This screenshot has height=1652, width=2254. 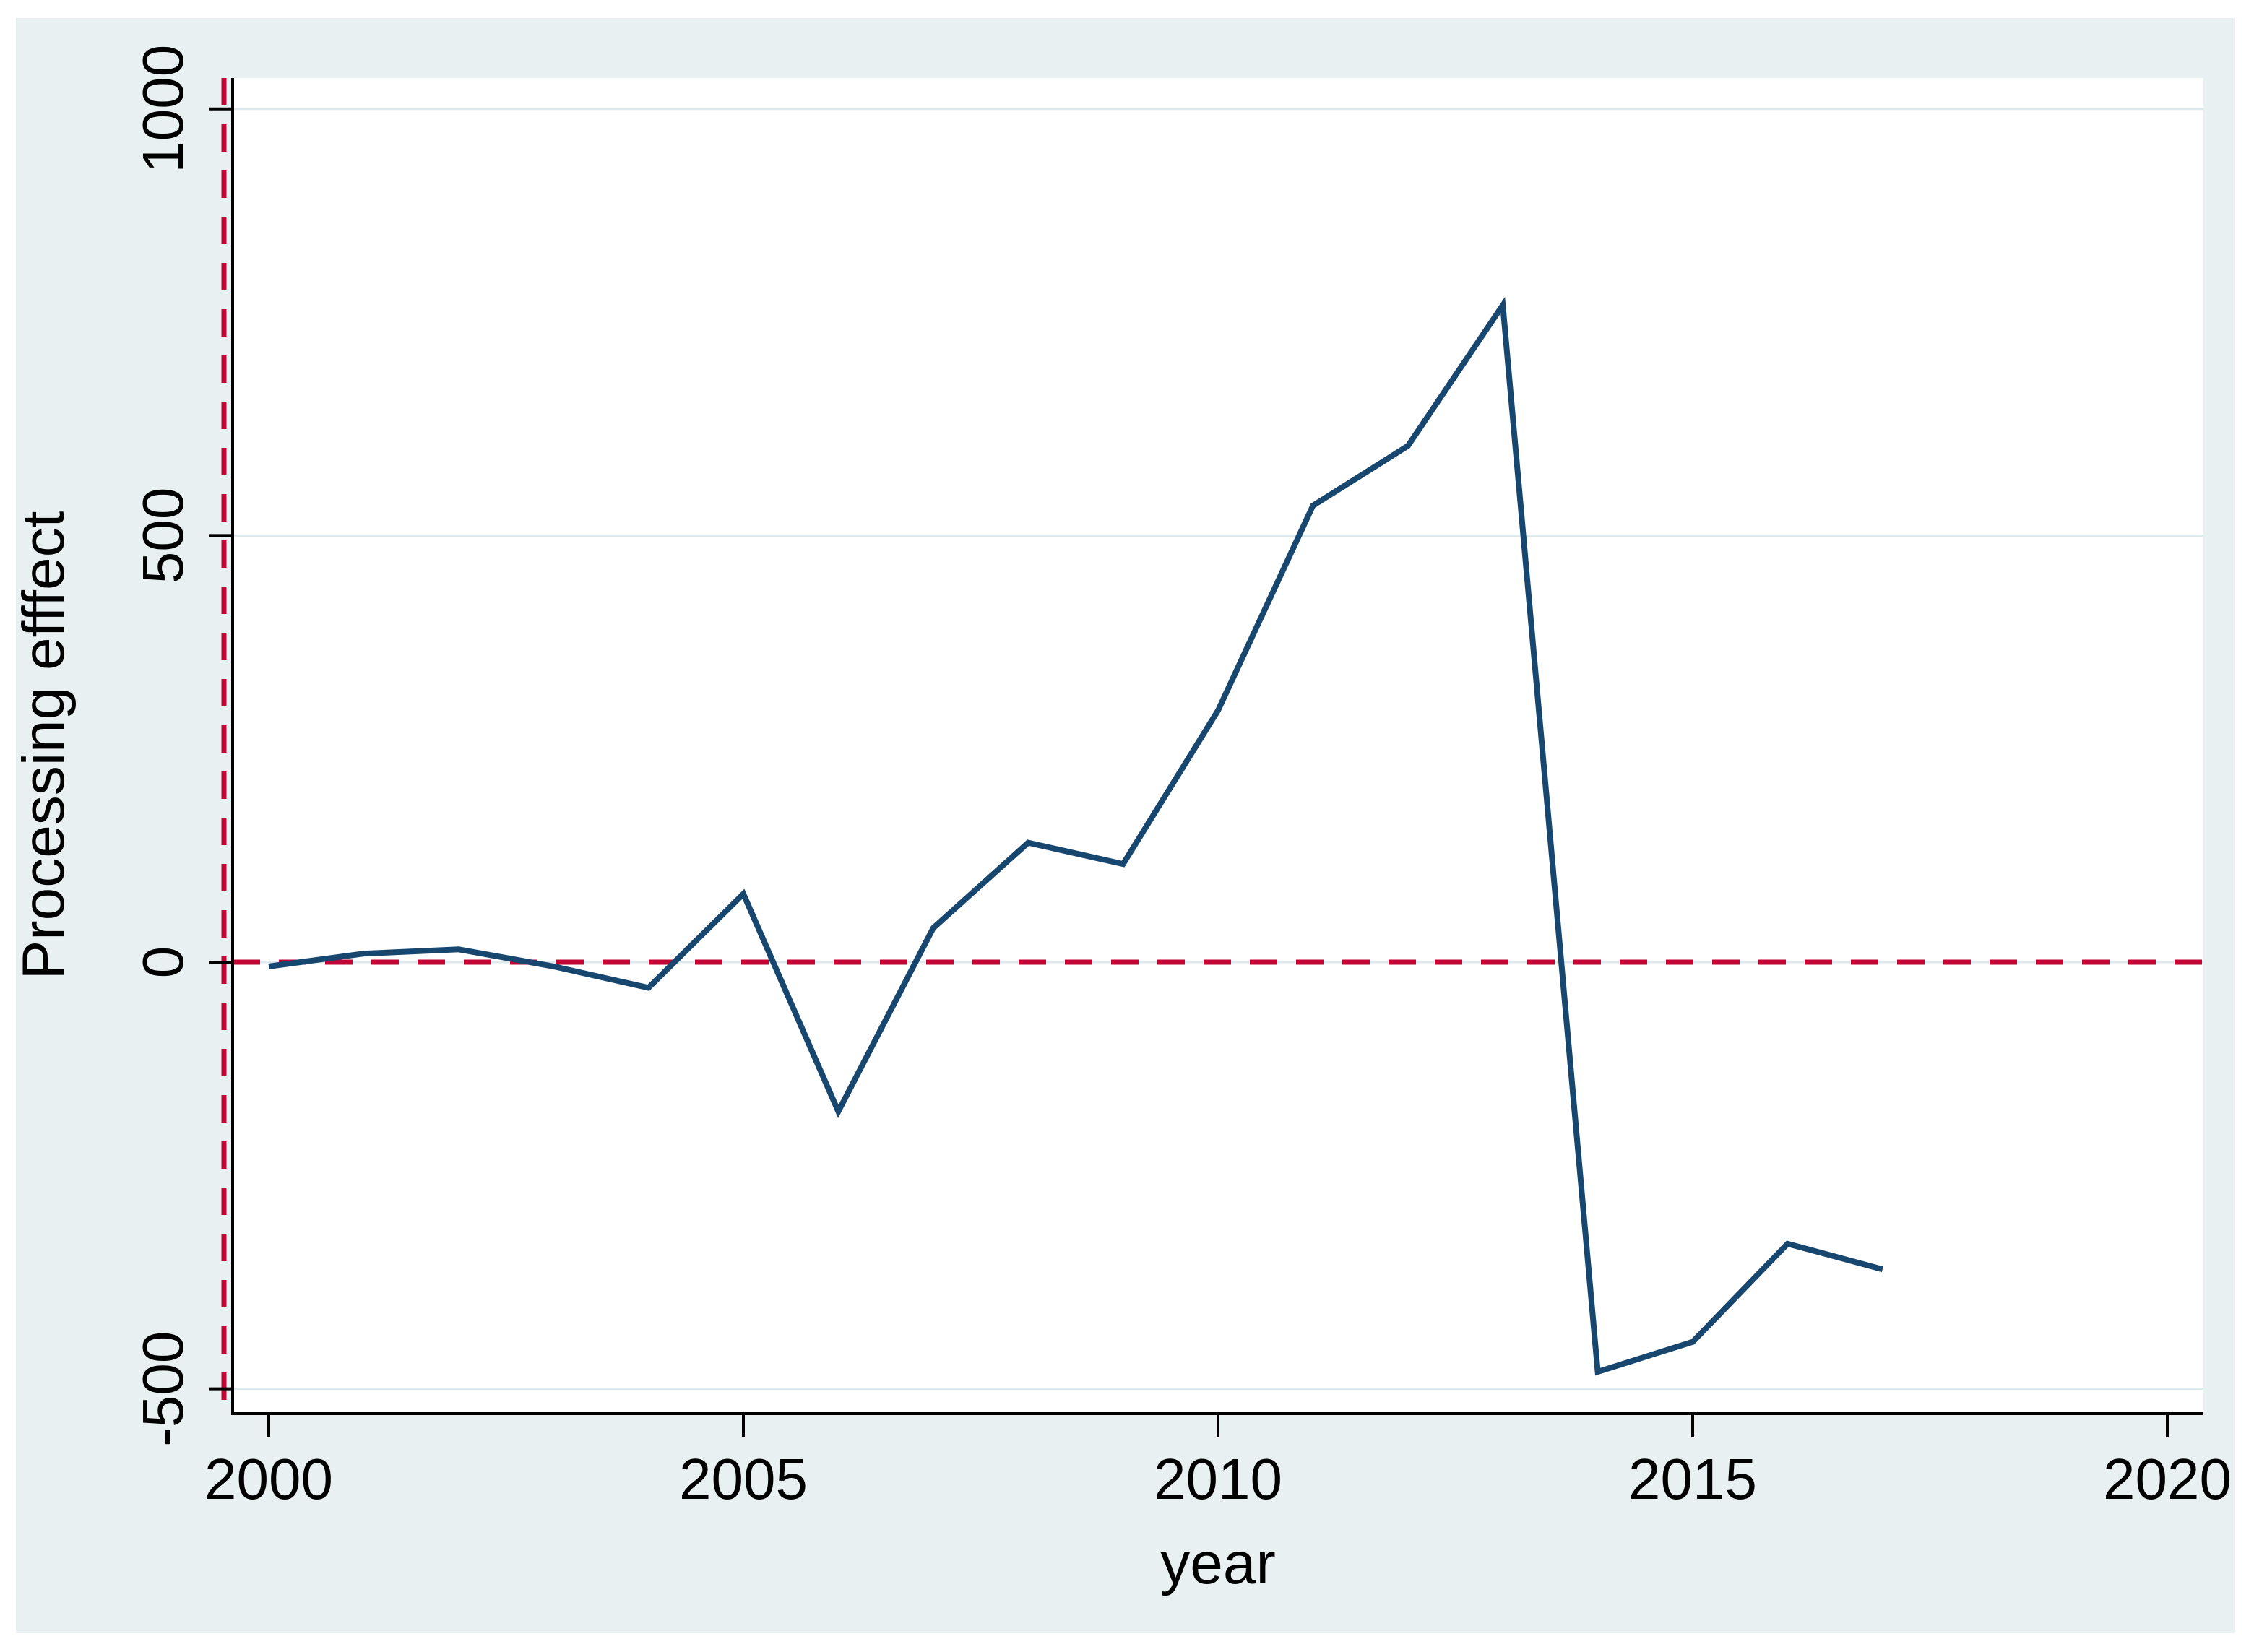 I want to click on y-axis-title: Processing efffect, so click(x=44, y=745).